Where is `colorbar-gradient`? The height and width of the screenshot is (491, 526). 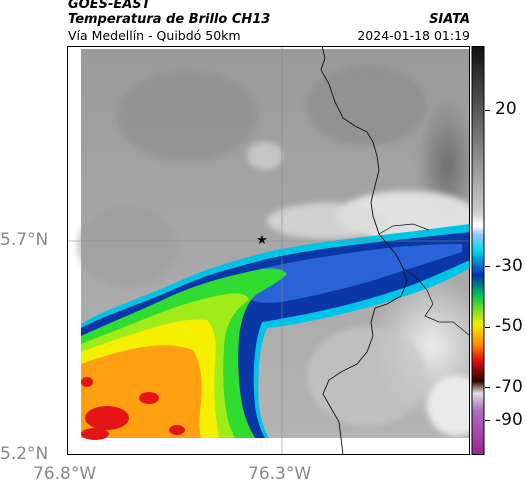 colorbar-gradient is located at coordinates (478, 250).